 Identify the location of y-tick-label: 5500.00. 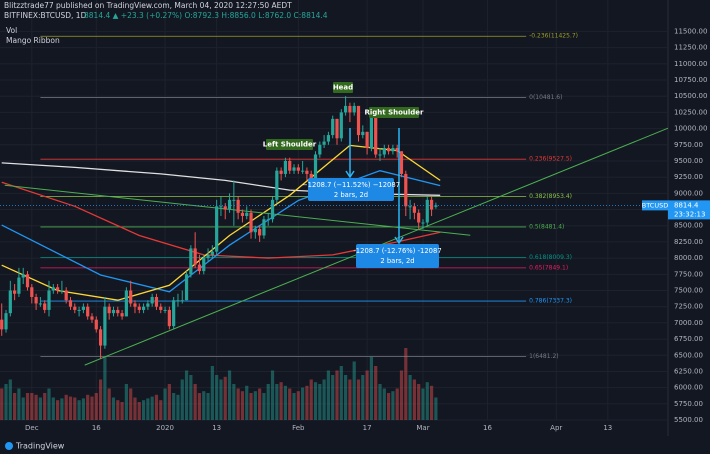
(688, 420).